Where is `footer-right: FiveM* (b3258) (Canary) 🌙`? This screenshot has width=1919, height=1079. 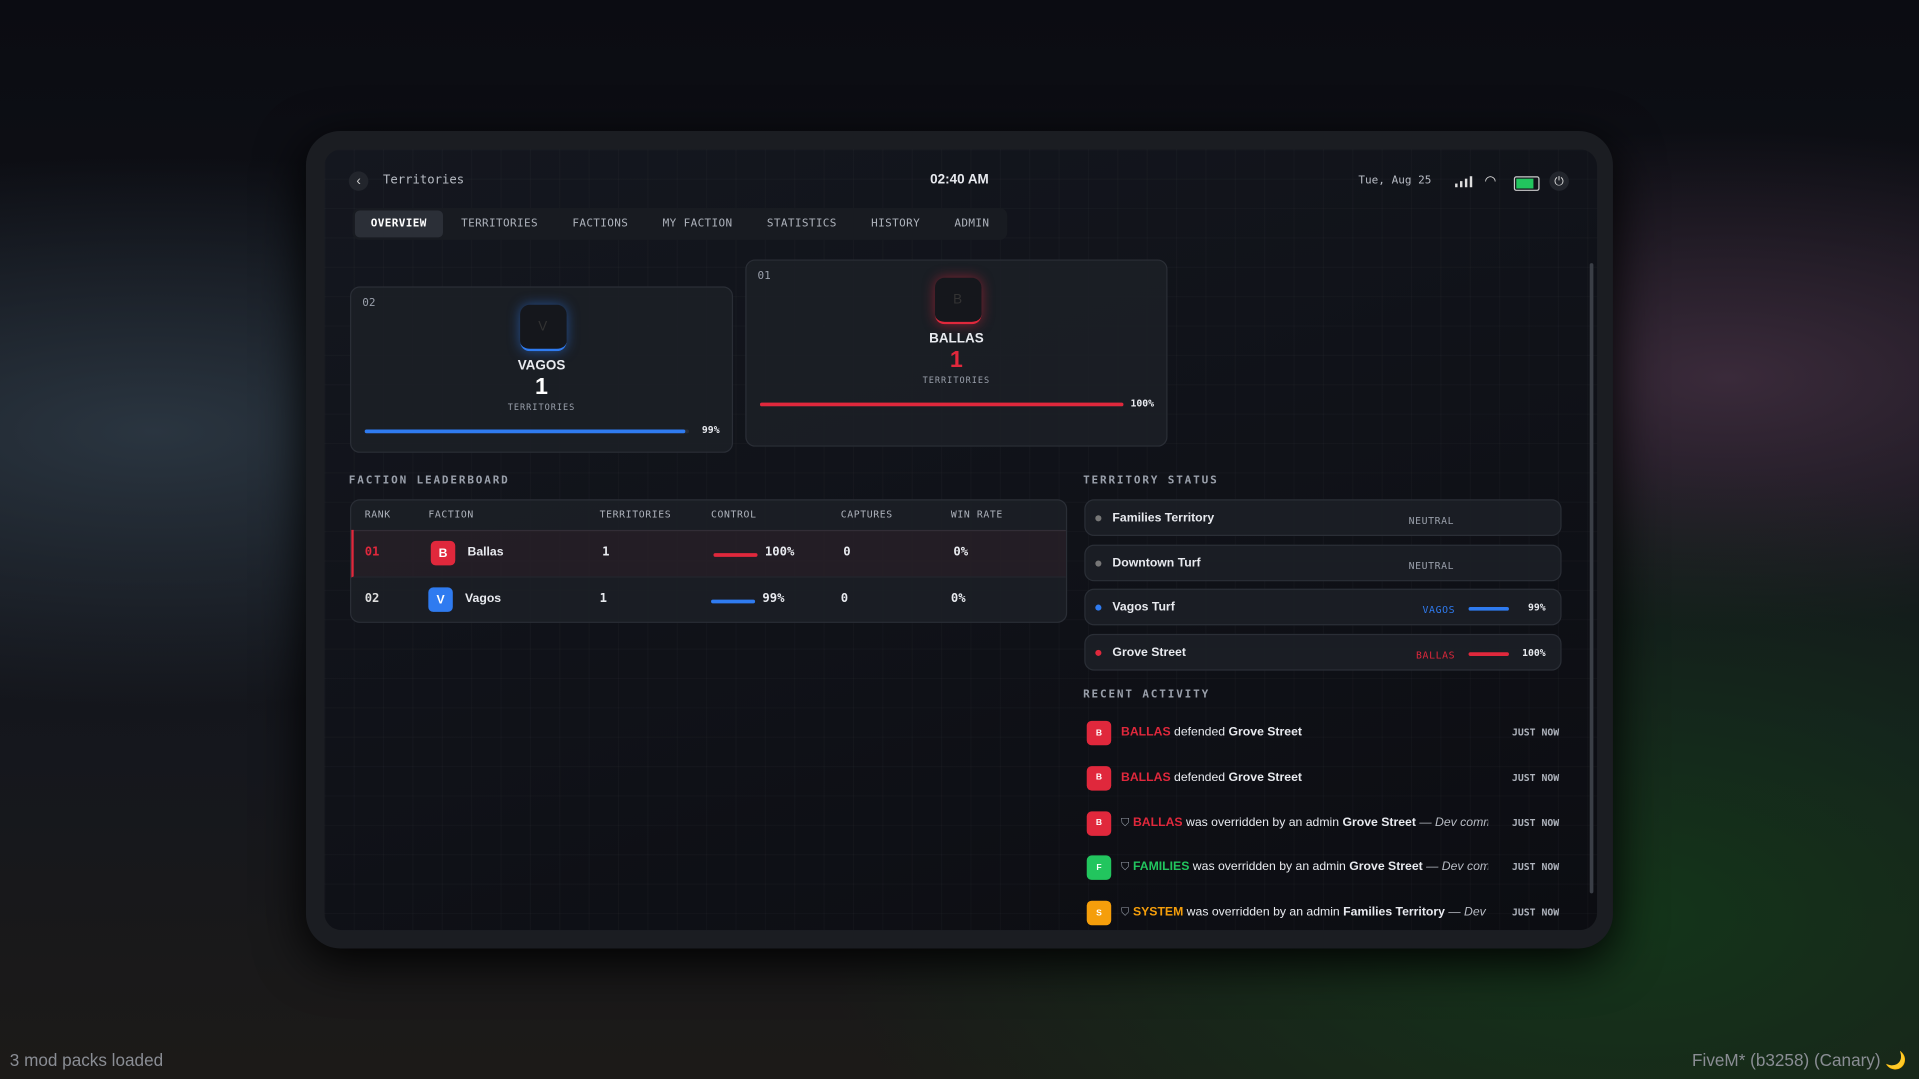
footer-right: FiveM* (b3258) (Canary) 🌙 is located at coordinates (1799, 1060).